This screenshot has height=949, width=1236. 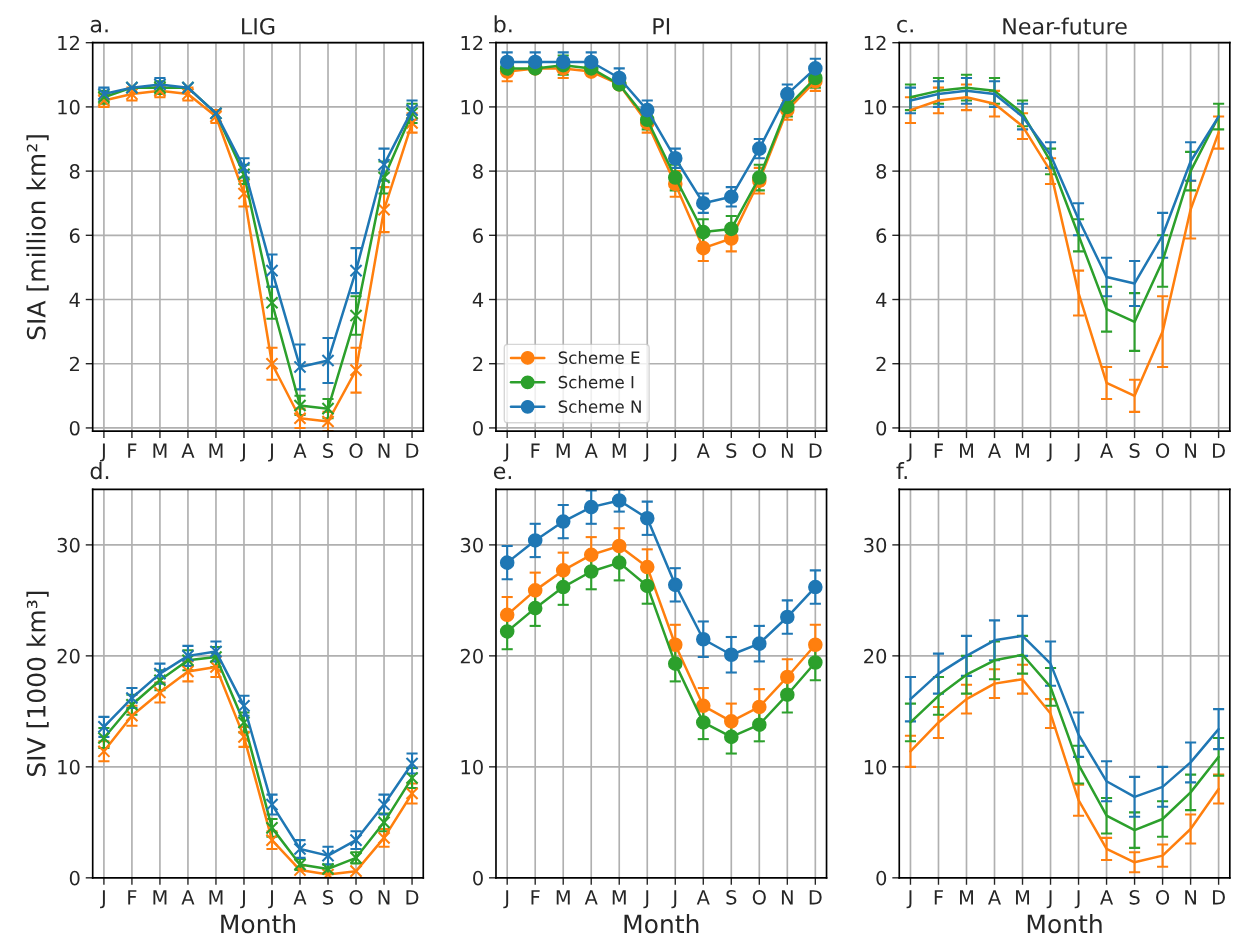 I want to click on text: a., so click(x=99, y=26).